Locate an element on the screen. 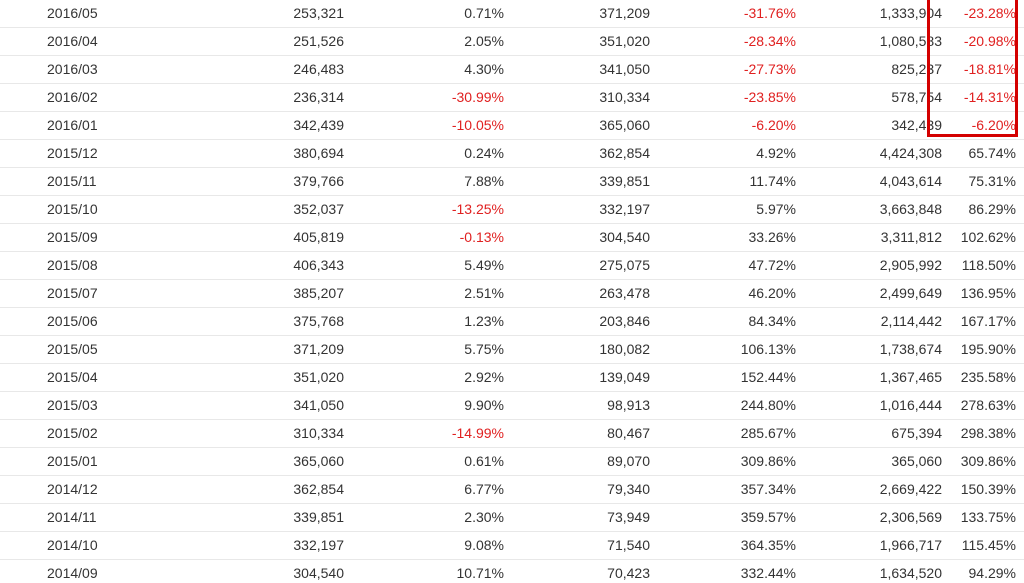 This screenshot has height=583, width=1024. prev-value-cell: 310,334 is located at coordinates (577, 97).